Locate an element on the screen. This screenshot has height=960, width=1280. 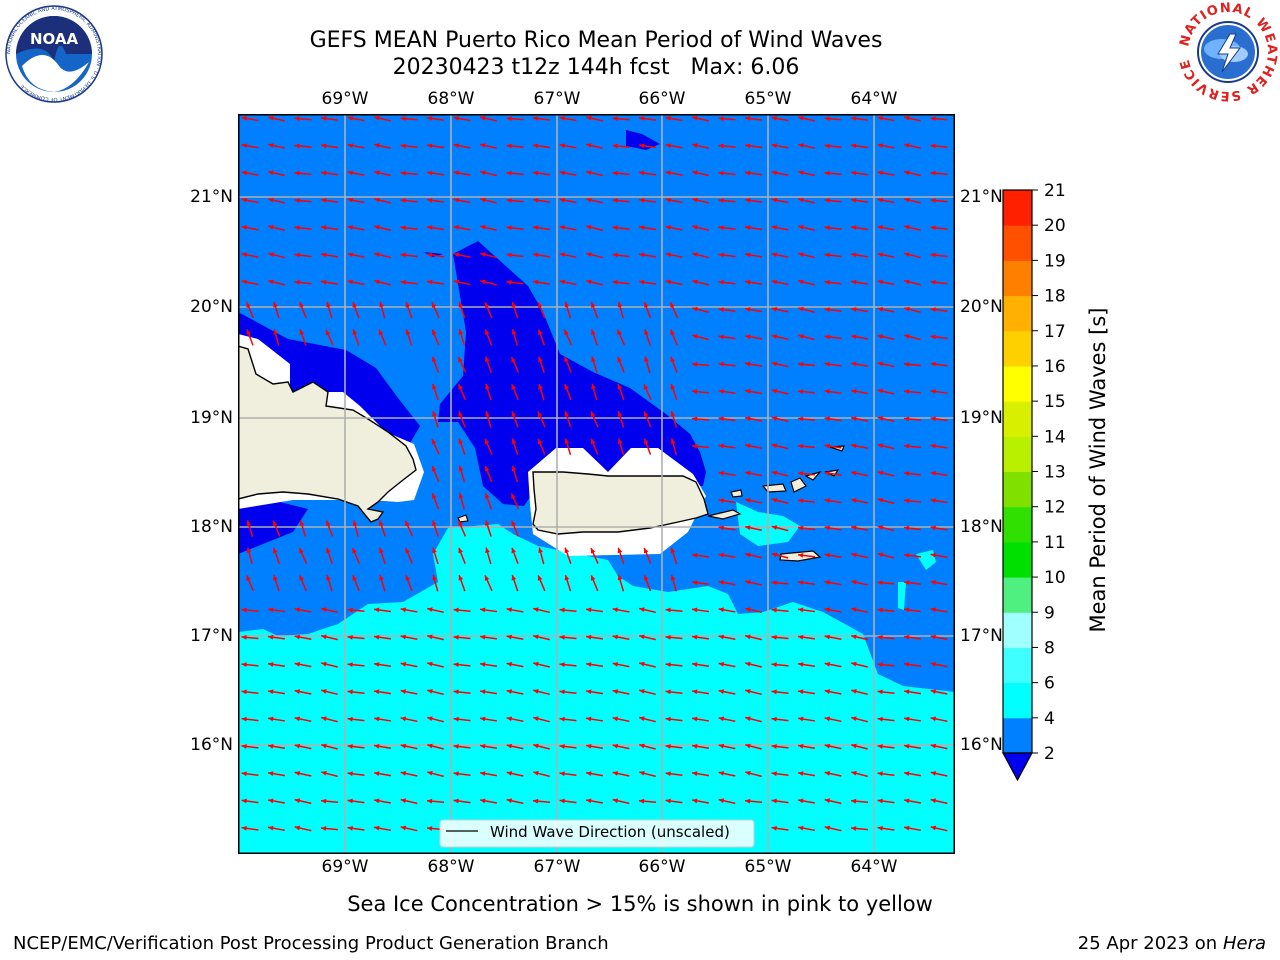
footer-right: 25 Apr 2023 on Hera is located at coordinates (1172, 944).